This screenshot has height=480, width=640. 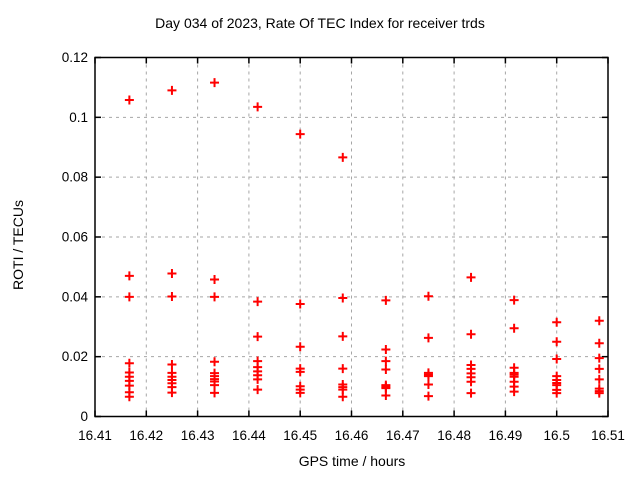 I want to click on x-tick-label: 16.43, so click(x=198, y=435).